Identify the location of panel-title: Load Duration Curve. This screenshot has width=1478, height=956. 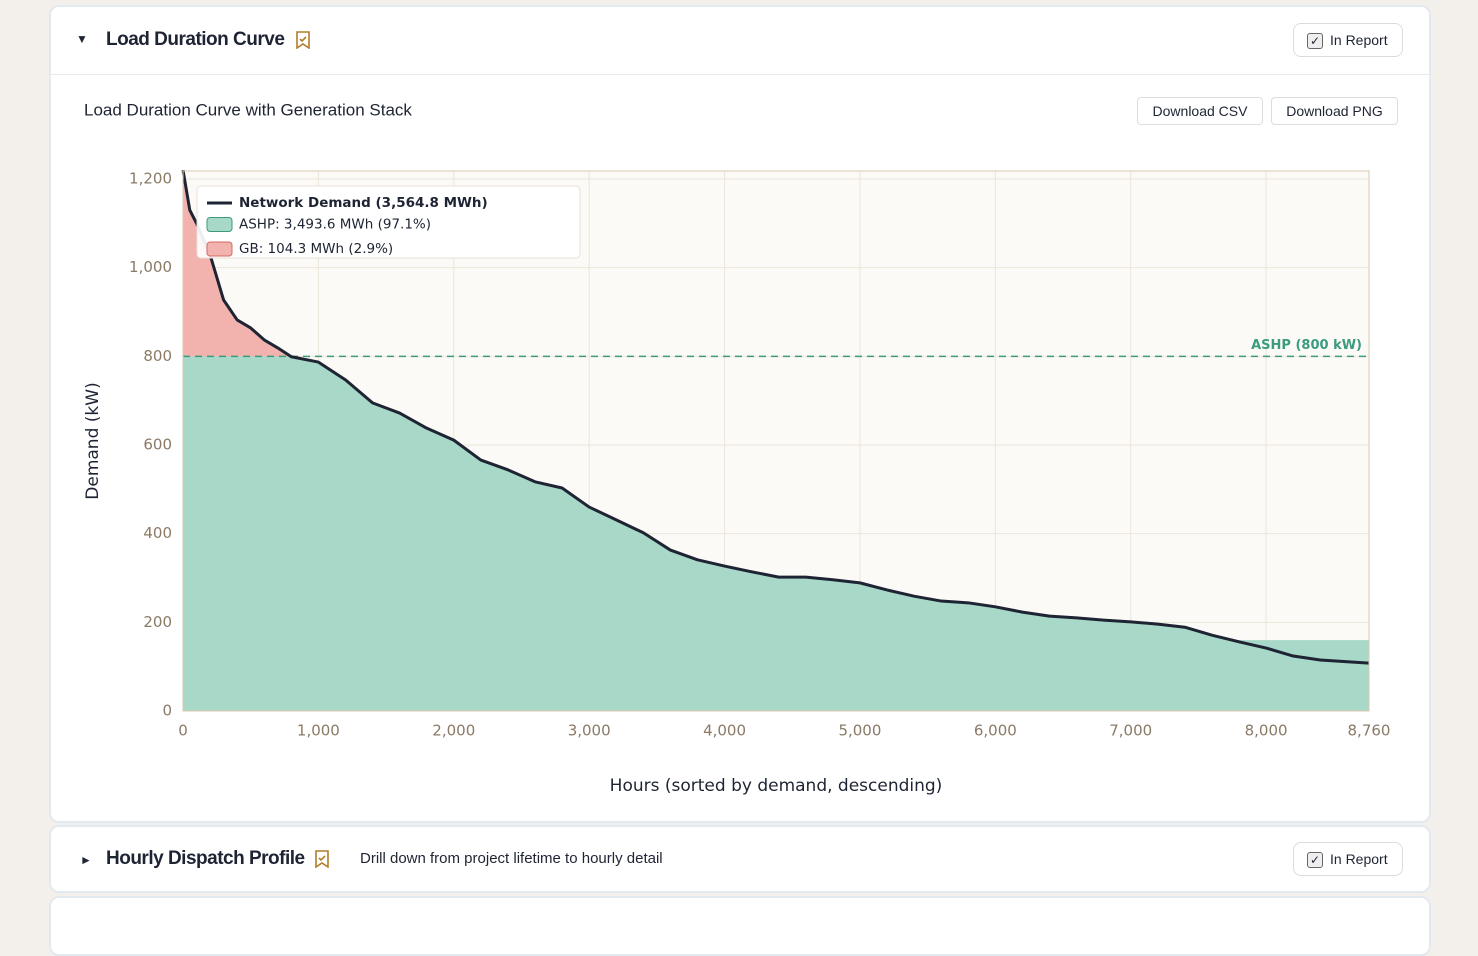
(195, 39).